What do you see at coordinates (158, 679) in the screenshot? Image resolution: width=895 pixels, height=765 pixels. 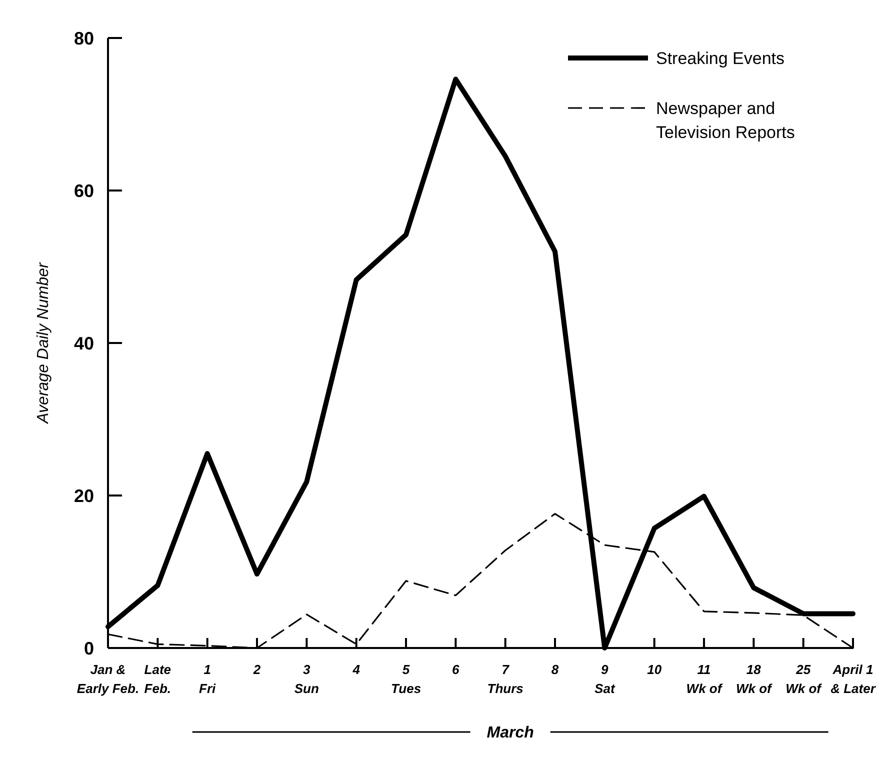 I see `x-tick-label: Late Feb.` at bounding box center [158, 679].